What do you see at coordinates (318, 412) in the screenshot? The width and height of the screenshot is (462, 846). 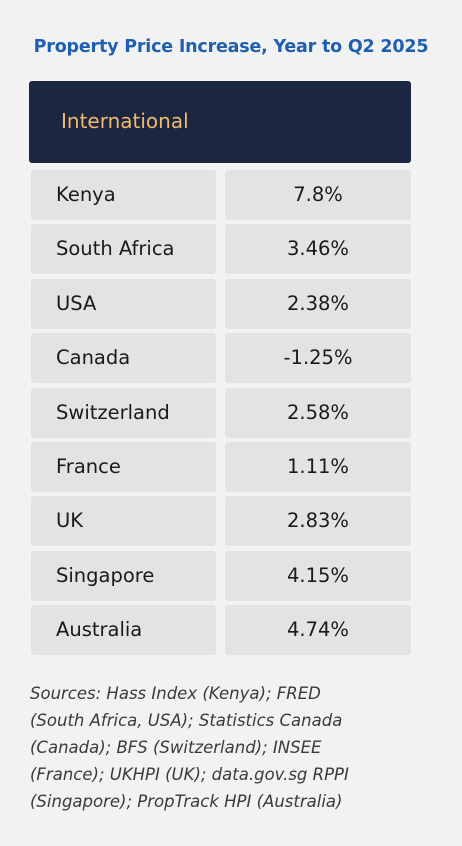 I see `value-cell: 2.58%` at bounding box center [318, 412].